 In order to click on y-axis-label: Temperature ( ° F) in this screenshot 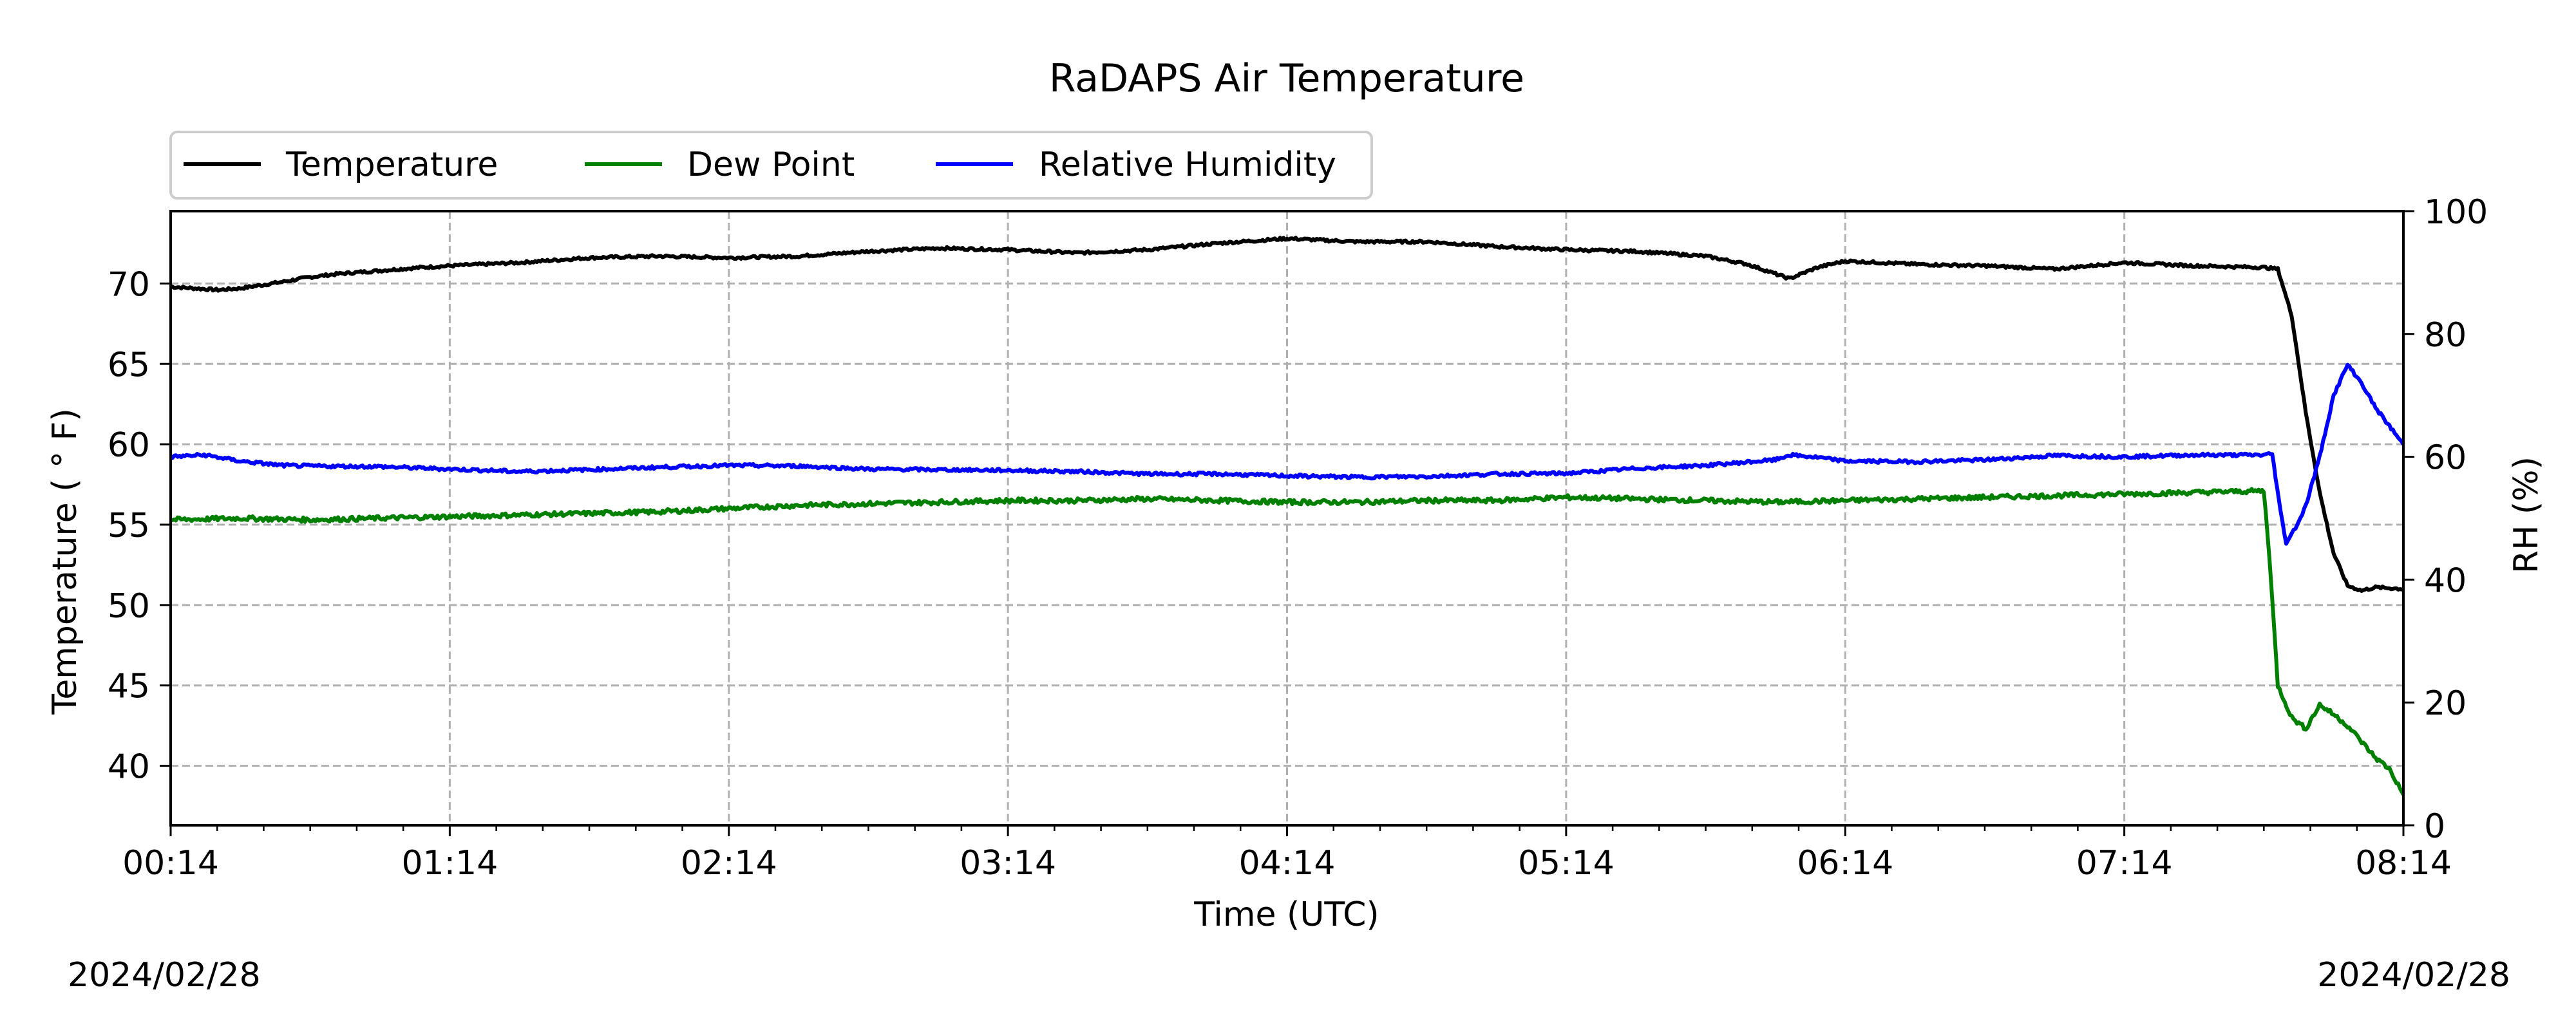, I will do `click(65, 561)`.